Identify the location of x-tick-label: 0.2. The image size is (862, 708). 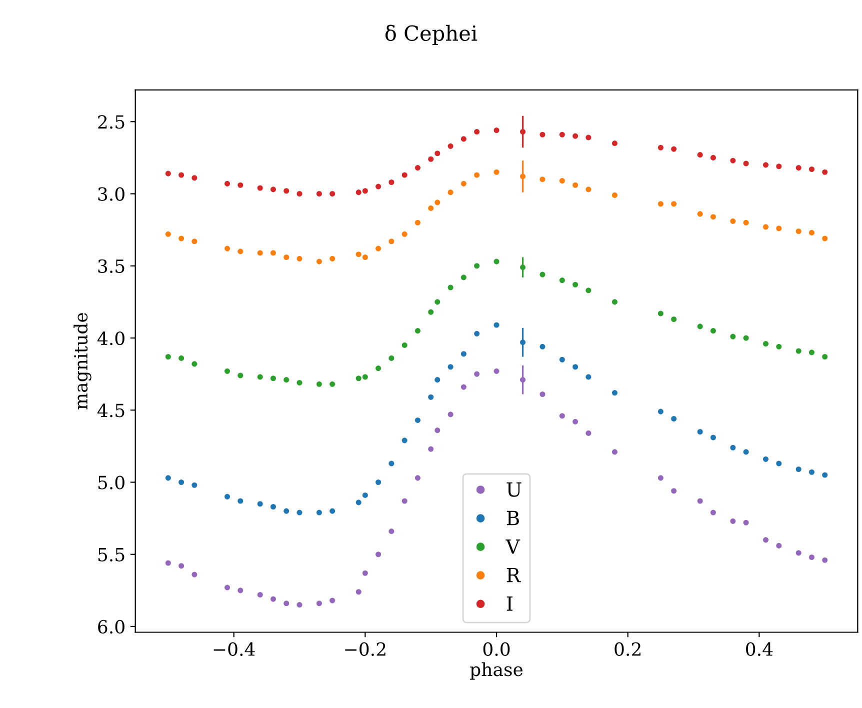
(627, 649).